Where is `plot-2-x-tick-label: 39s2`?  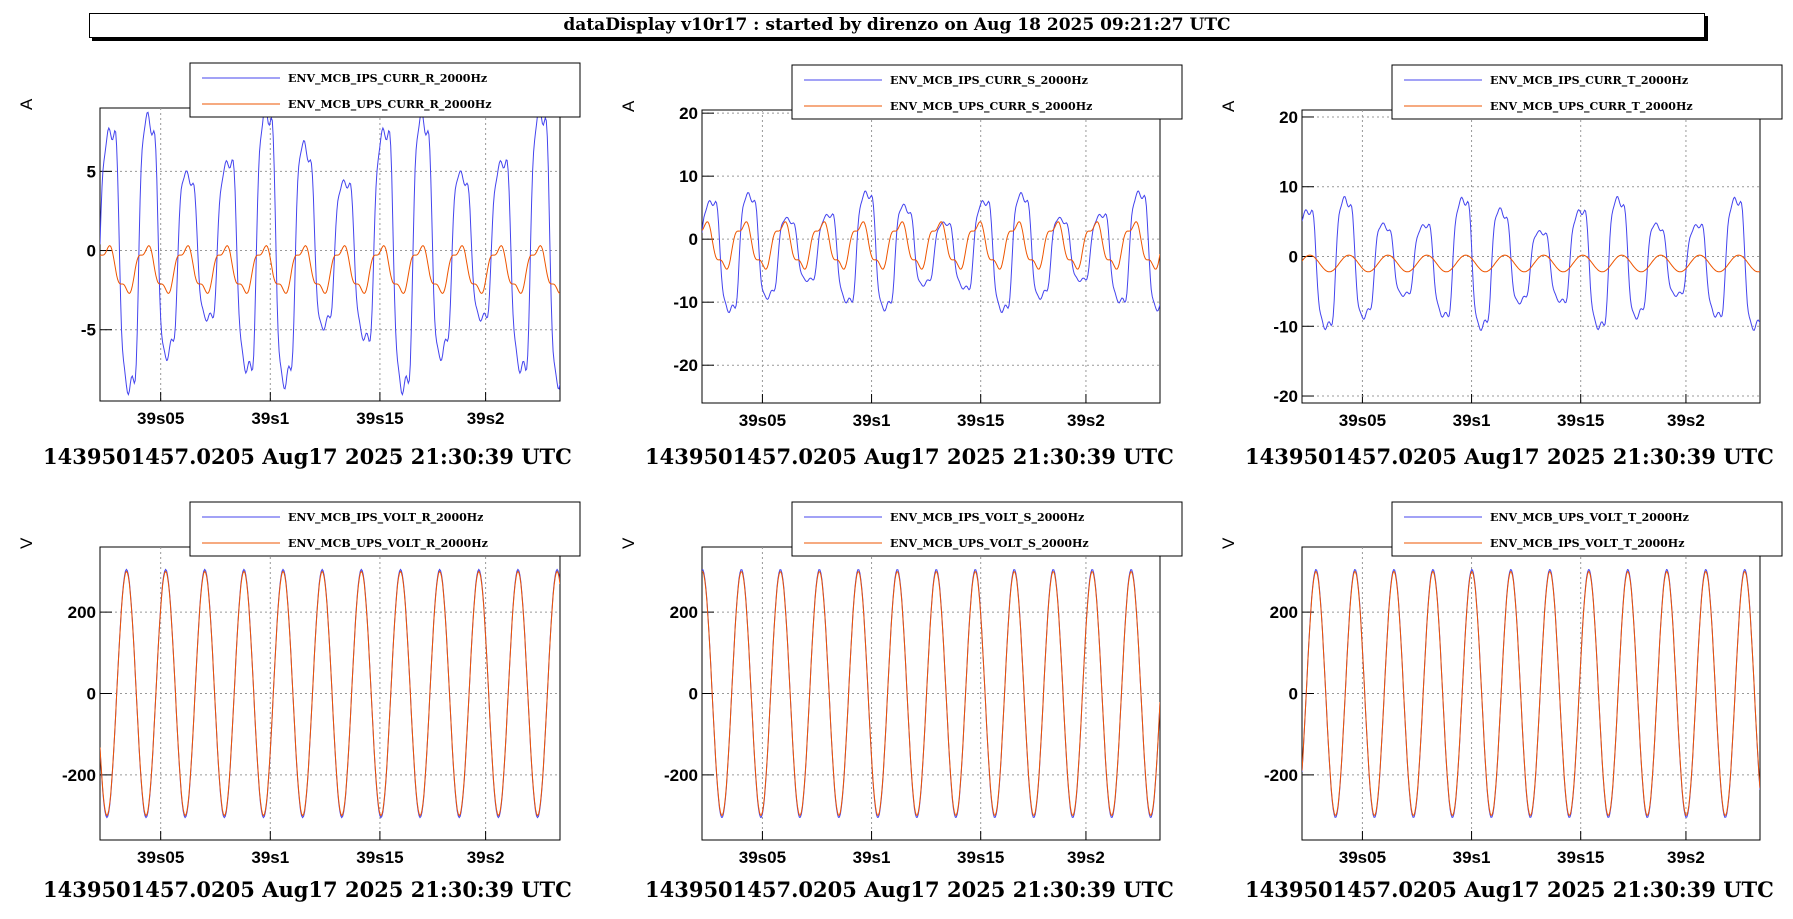
plot-2-x-tick-label: 39s2 is located at coordinates (1086, 420).